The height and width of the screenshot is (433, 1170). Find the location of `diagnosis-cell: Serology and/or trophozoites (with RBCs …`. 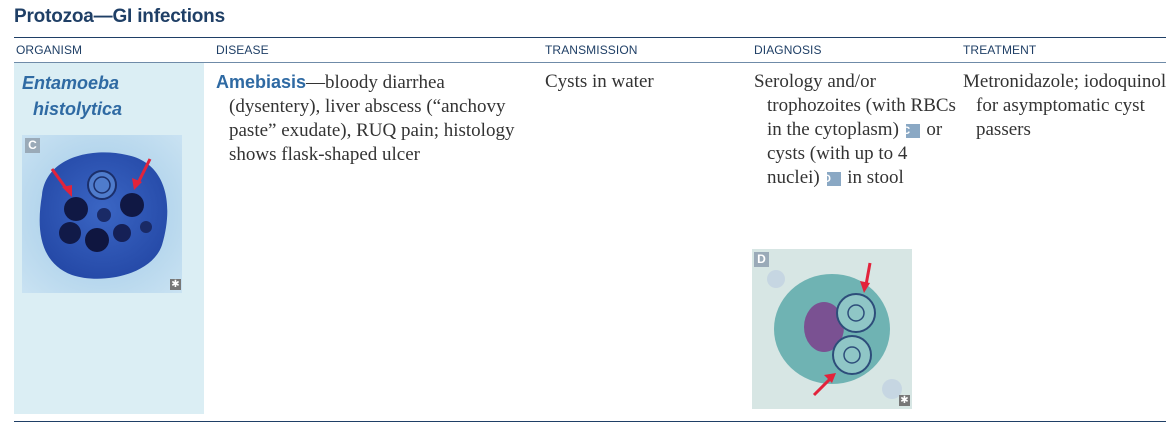

diagnosis-cell: Serology and/or trophozoites (with RBCs … is located at coordinates (855, 130).